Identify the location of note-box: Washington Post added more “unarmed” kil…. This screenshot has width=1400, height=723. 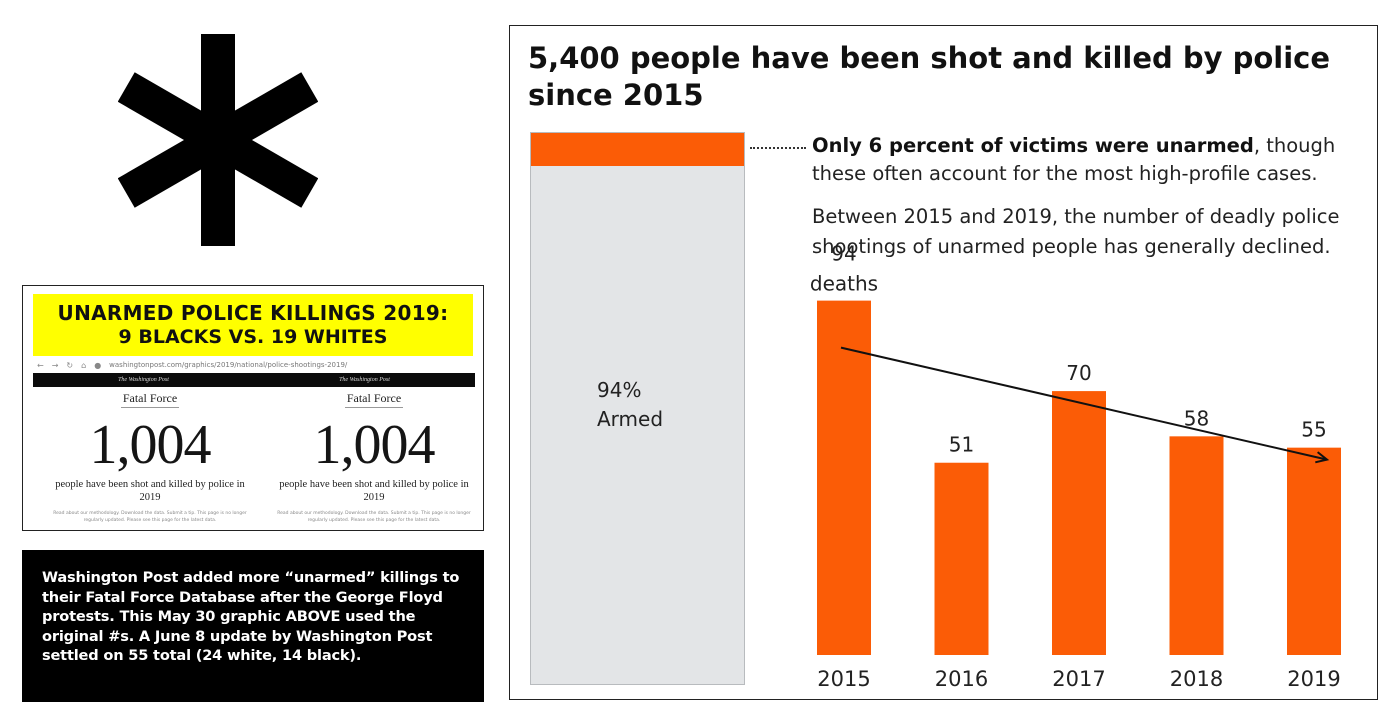
(253, 626).